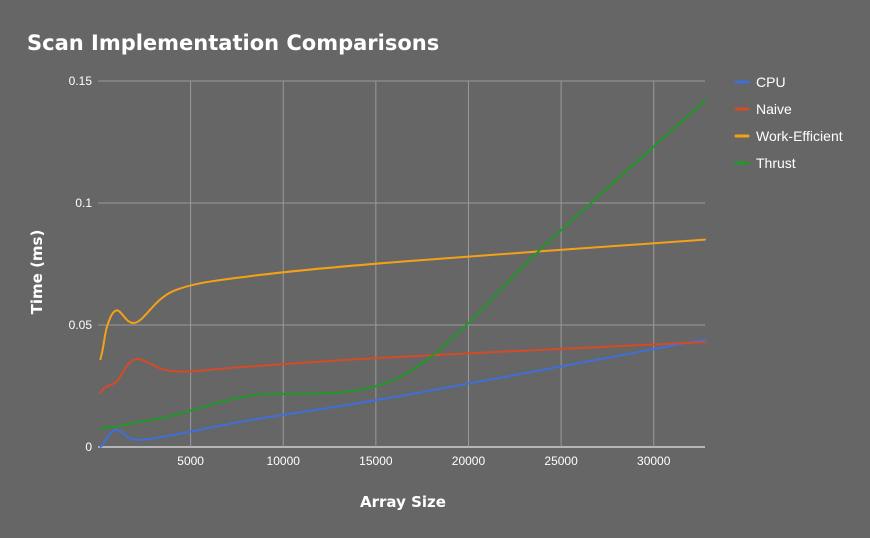 This screenshot has height=538, width=870. What do you see at coordinates (402, 368) in the screenshot?
I see `series-line-naive` at bounding box center [402, 368].